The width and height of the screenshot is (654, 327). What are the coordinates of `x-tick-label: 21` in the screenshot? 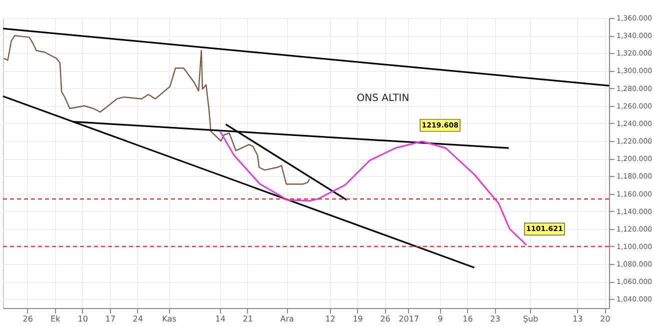 It's located at (247, 319).